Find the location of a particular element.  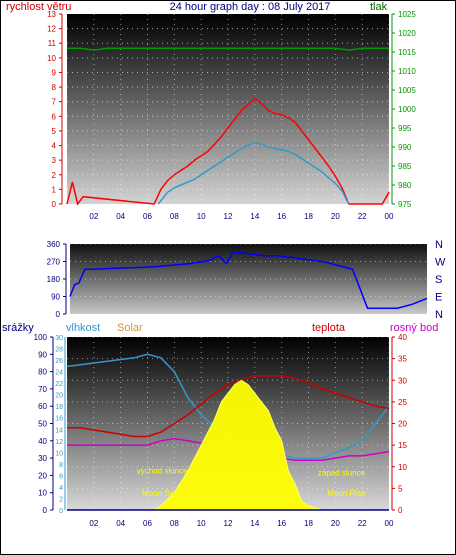

rain-axis-label: srážky is located at coordinates (18, 328).